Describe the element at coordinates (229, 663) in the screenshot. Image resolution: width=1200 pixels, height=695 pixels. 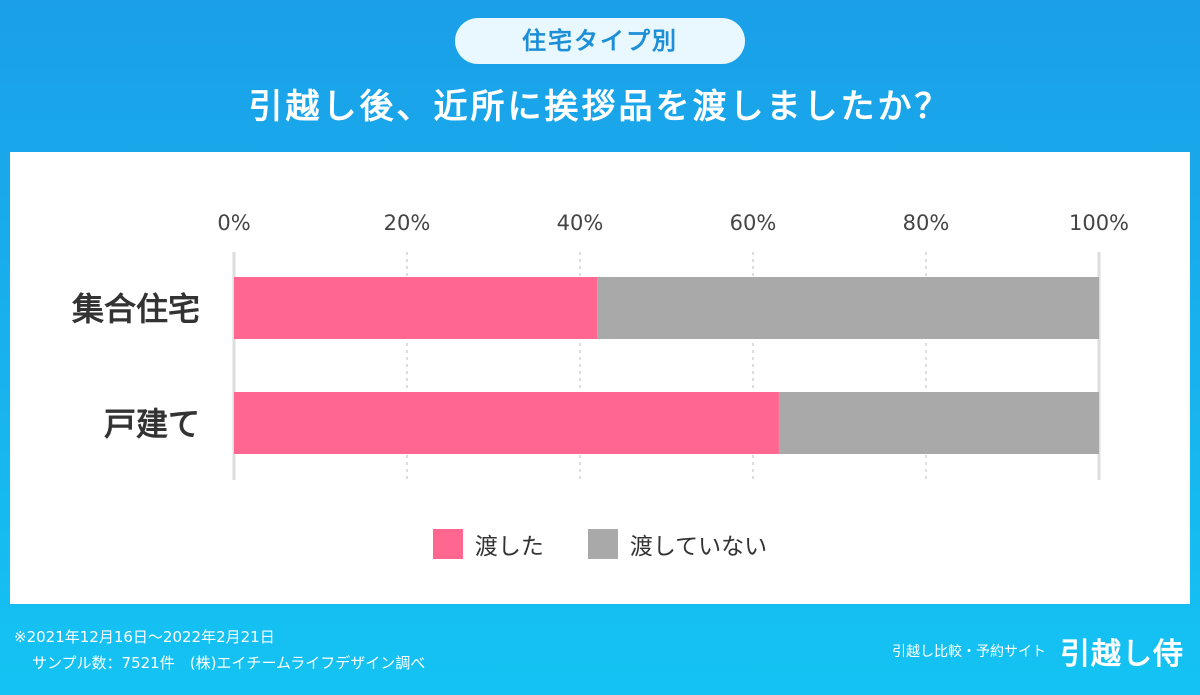
I see `sample-info: サンプル数：7521件 (株)エイチームライフデザイン調べ` at that location.